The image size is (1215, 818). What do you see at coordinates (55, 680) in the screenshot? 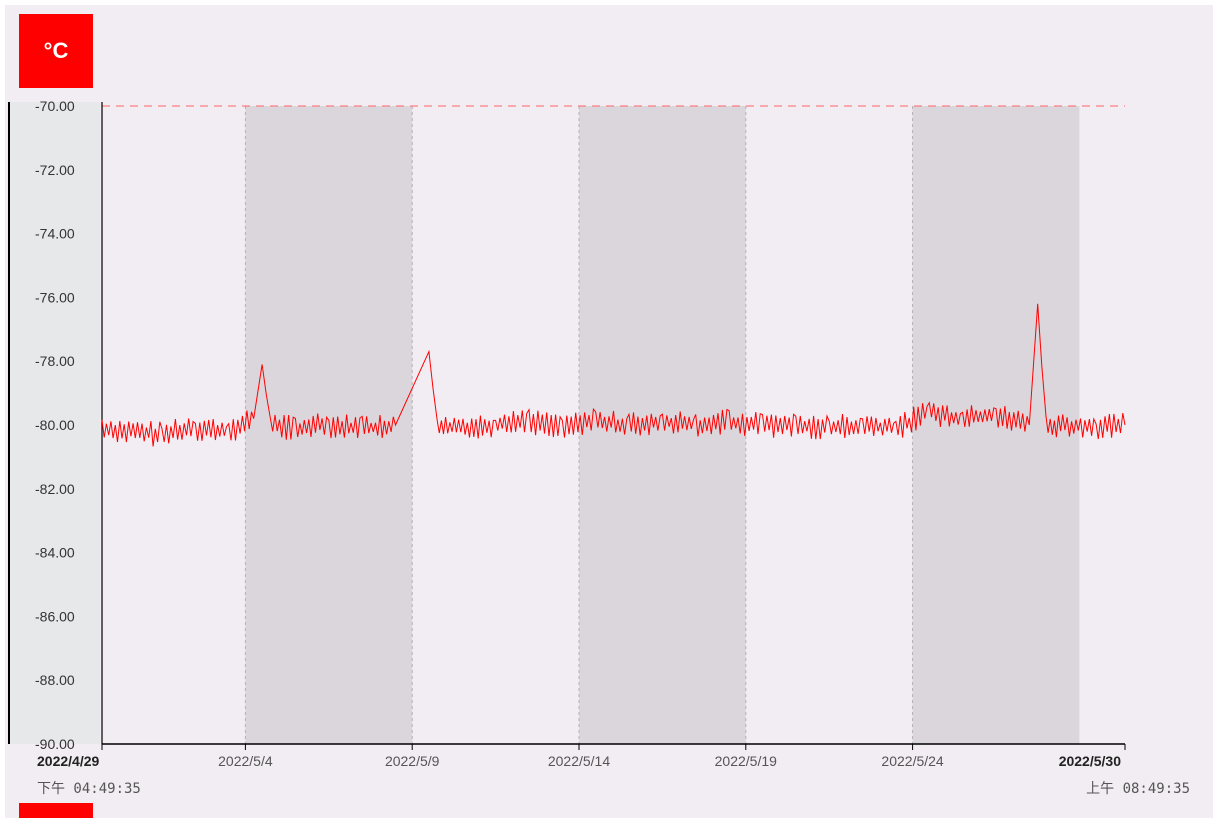
I see `y-tick-label: -88.00` at bounding box center [55, 680].